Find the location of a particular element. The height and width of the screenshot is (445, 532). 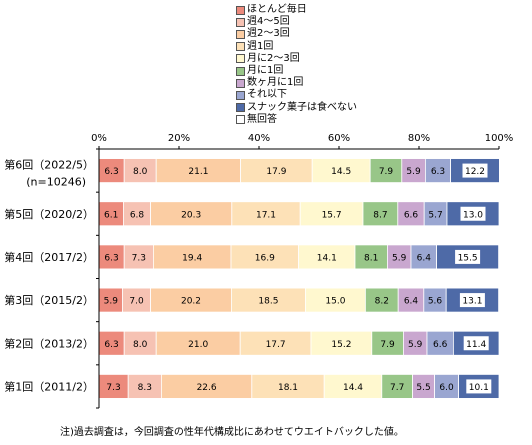

data-label: 8.2 is located at coordinates (382, 302).